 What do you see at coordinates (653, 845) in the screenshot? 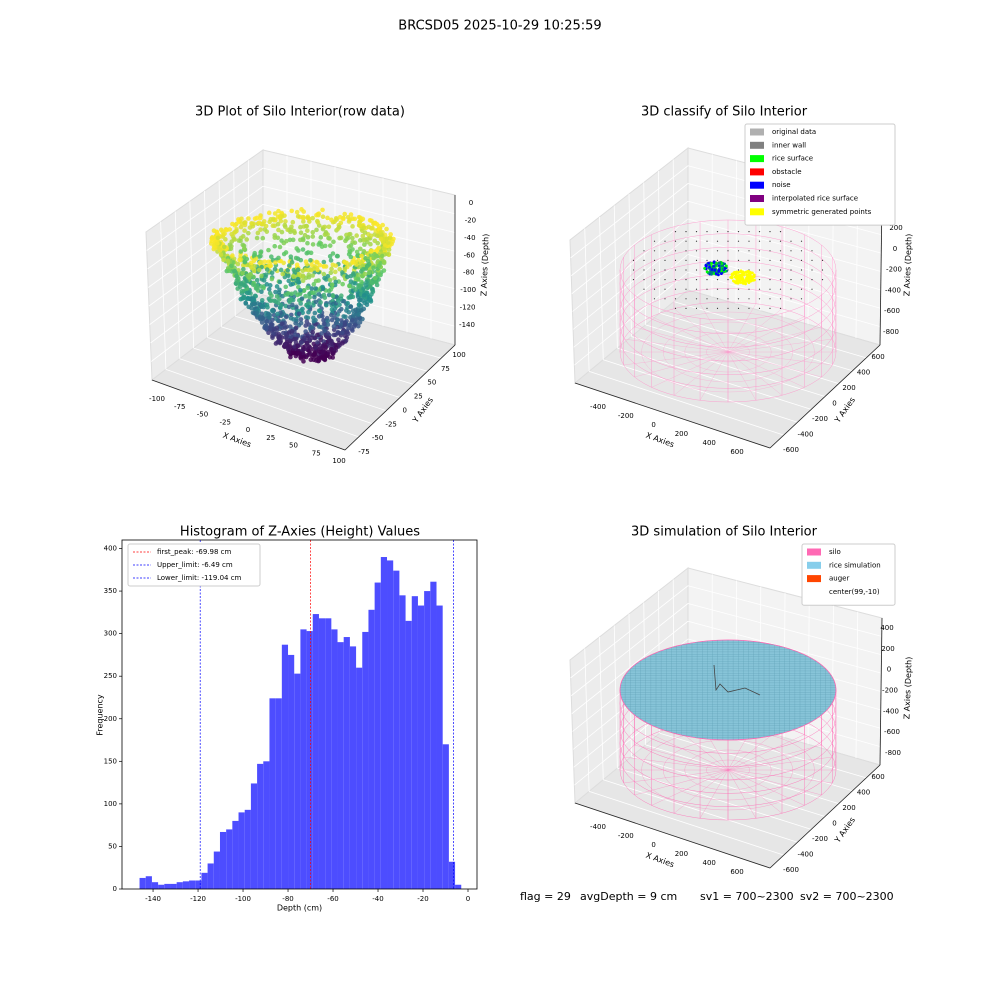
I see `x-tick-label: 0` at bounding box center [653, 845].